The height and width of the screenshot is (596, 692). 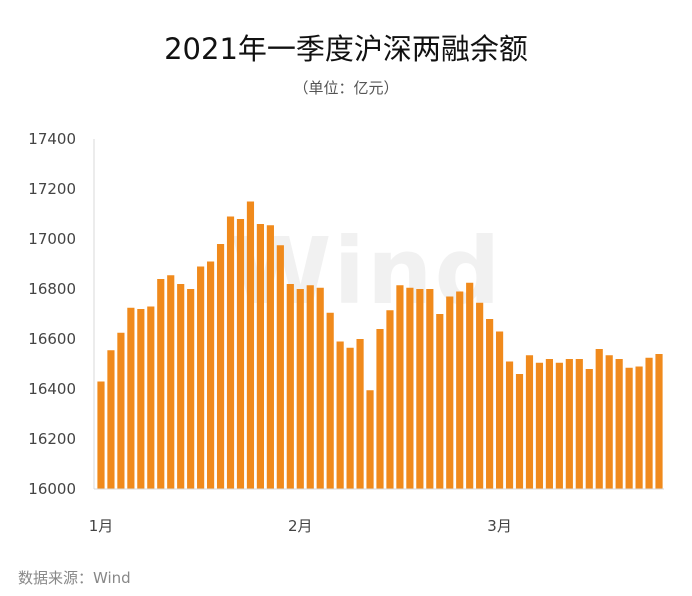 What do you see at coordinates (52, 139) in the screenshot?
I see `y-tick-label: 17400` at bounding box center [52, 139].